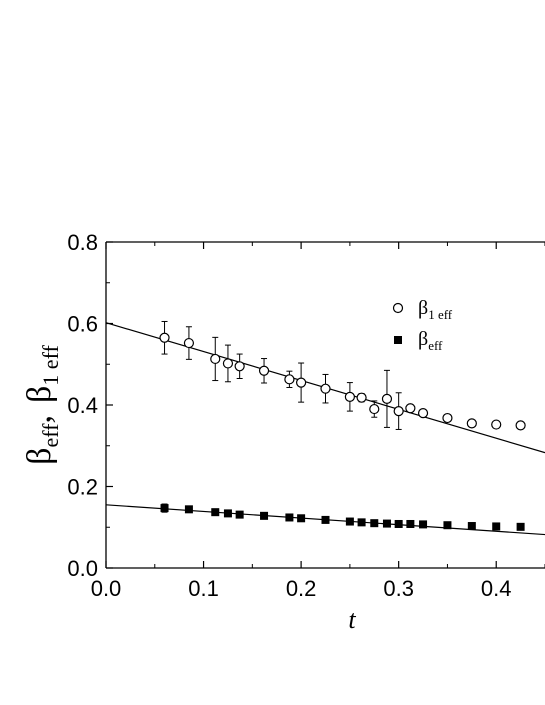  Describe the element at coordinates (301, 588) in the screenshot. I see `x-tick-label: 0.2` at that location.